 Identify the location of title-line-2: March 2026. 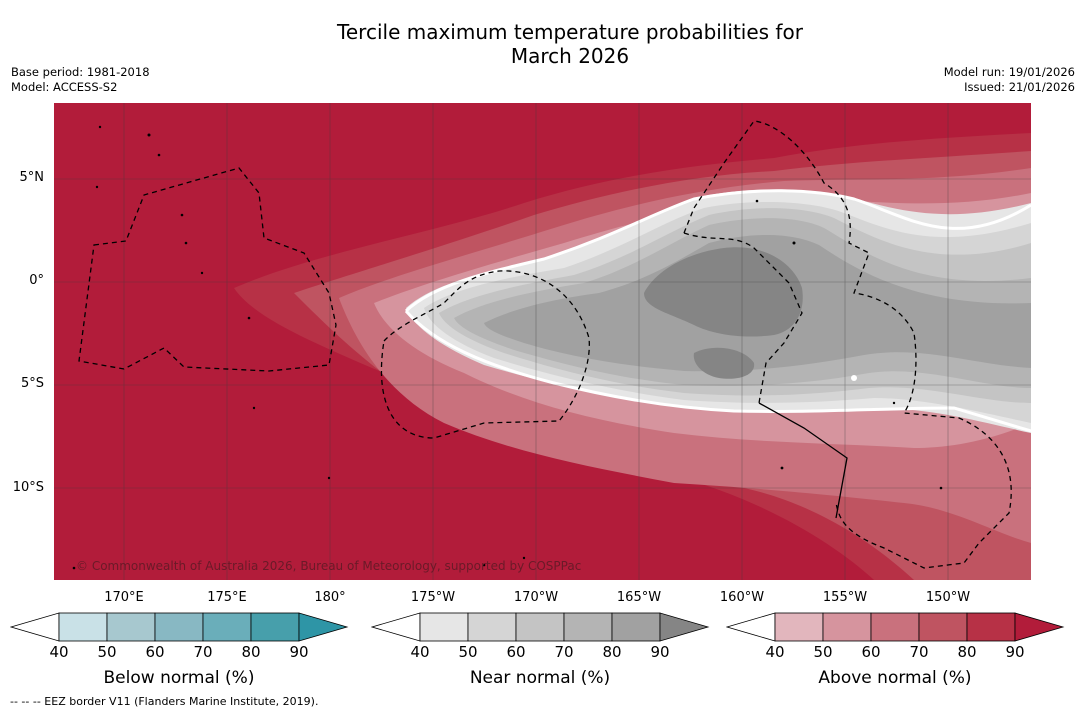
(570, 56).